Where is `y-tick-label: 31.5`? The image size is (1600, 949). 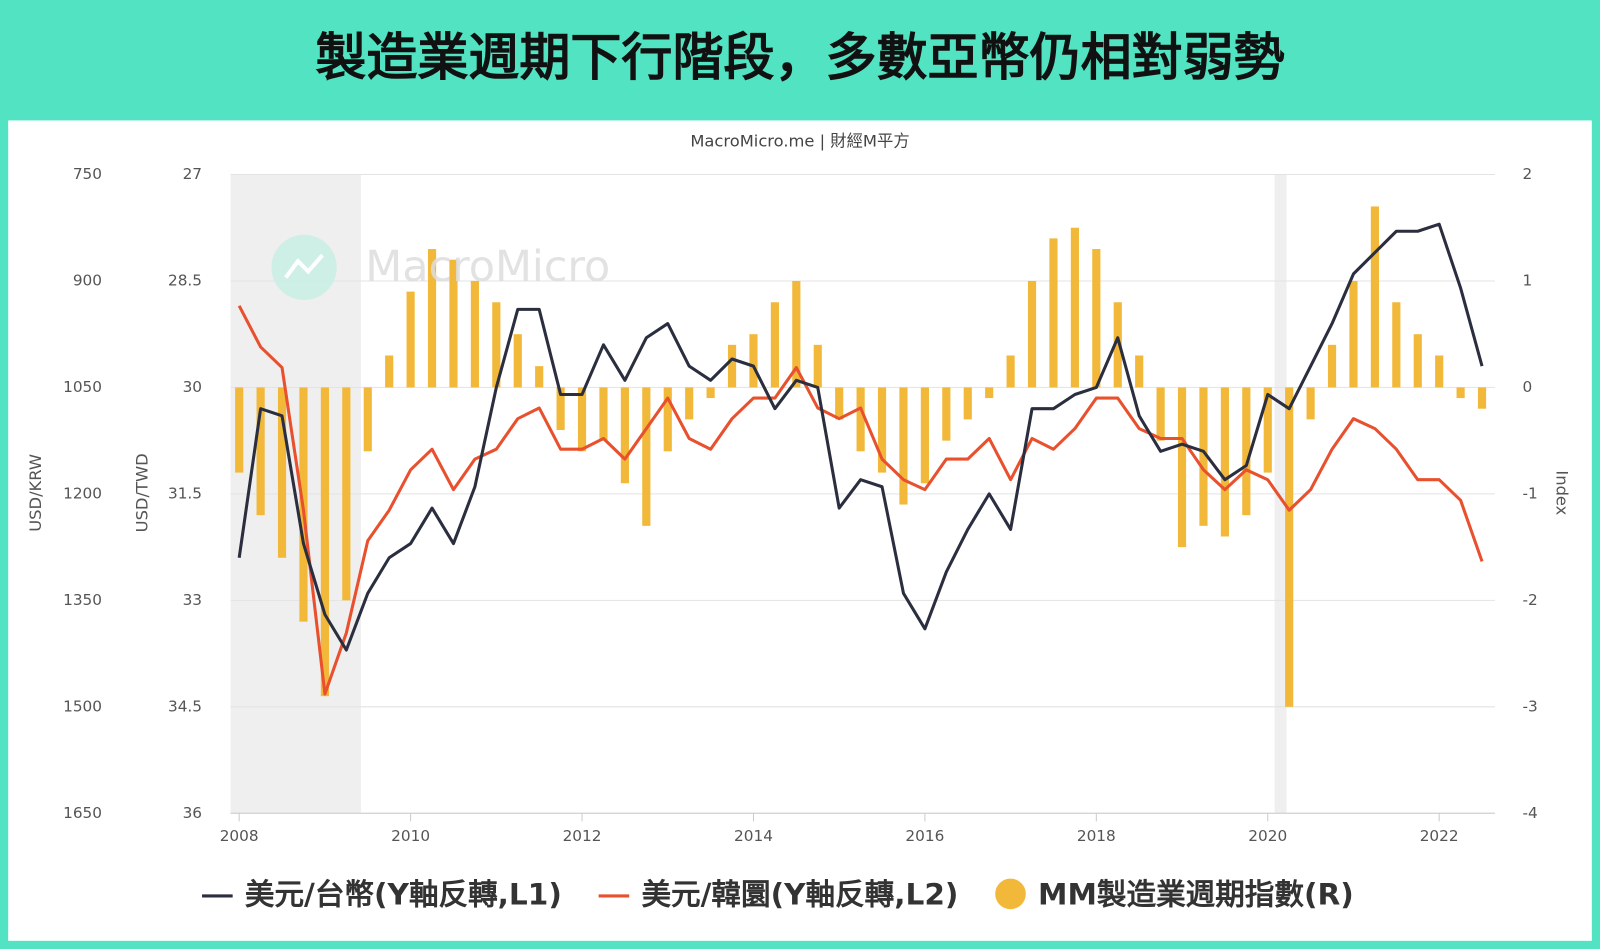
y-tick-label: 31.5 is located at coordinates (185, 493).